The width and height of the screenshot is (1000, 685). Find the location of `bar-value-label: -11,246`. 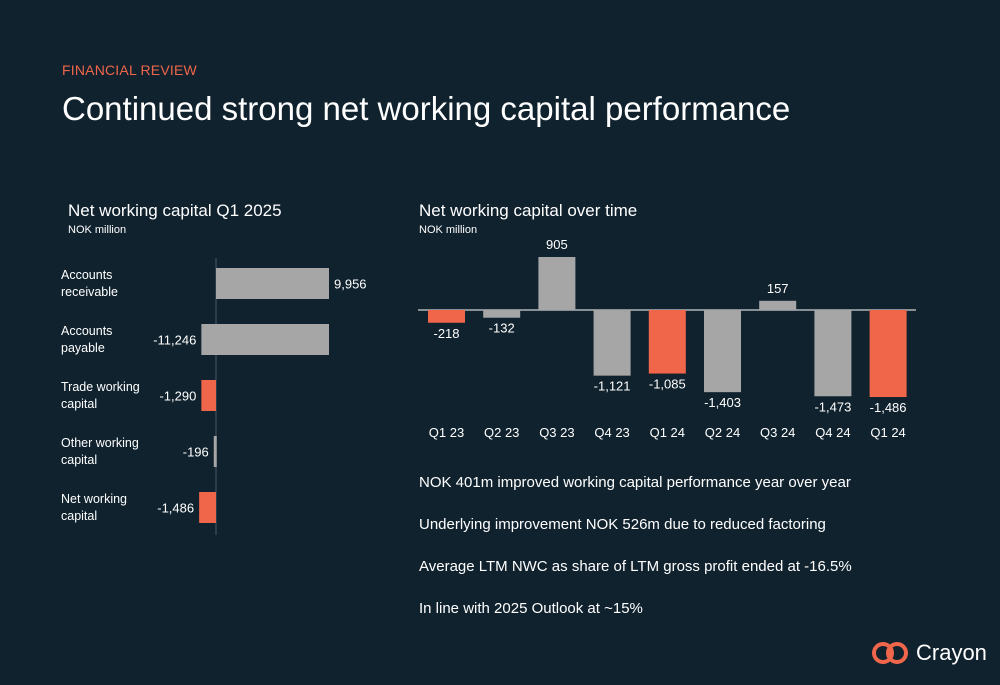

bar-value-label: -11,246 is located at coordinates (174, 340).